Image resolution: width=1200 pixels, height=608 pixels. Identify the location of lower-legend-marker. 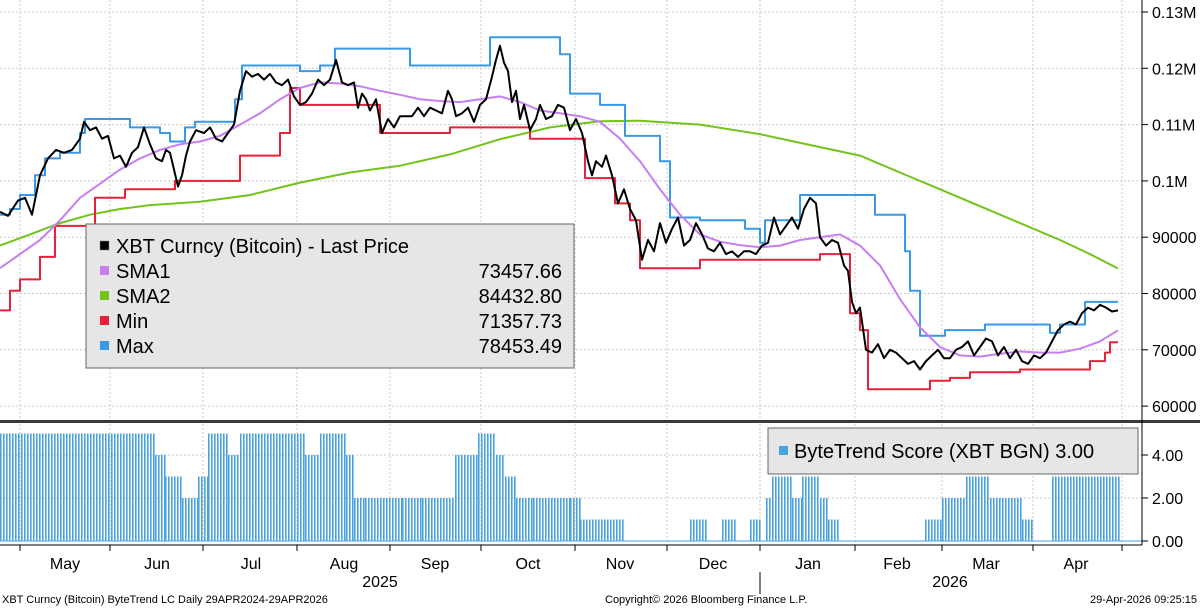
(783, 450).